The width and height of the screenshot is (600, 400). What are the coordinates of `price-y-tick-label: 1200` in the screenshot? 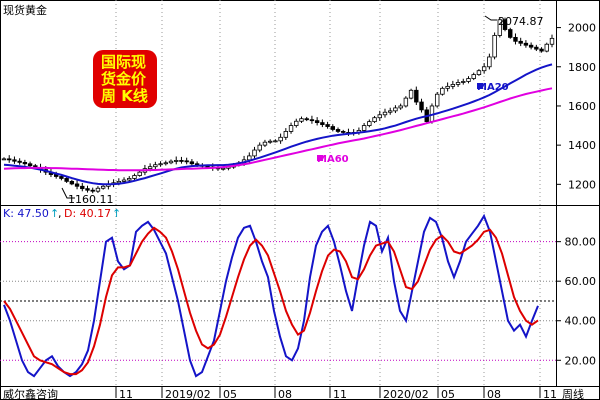 It's located at (582, 184).